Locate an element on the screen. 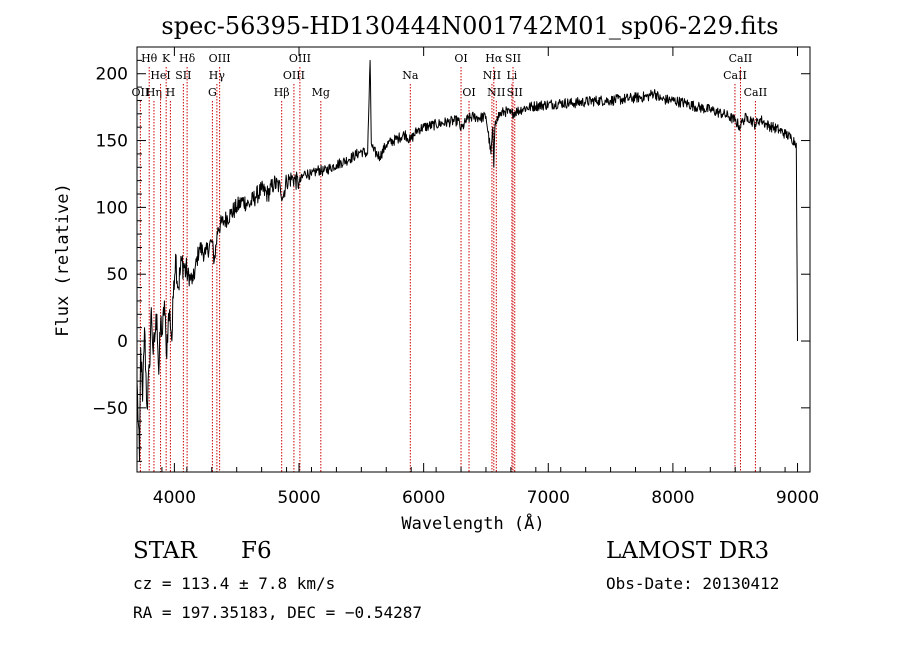 The height and width of the screenshot is (649, 900). line-marker-label: Mg is located at coordinates (321, 92).